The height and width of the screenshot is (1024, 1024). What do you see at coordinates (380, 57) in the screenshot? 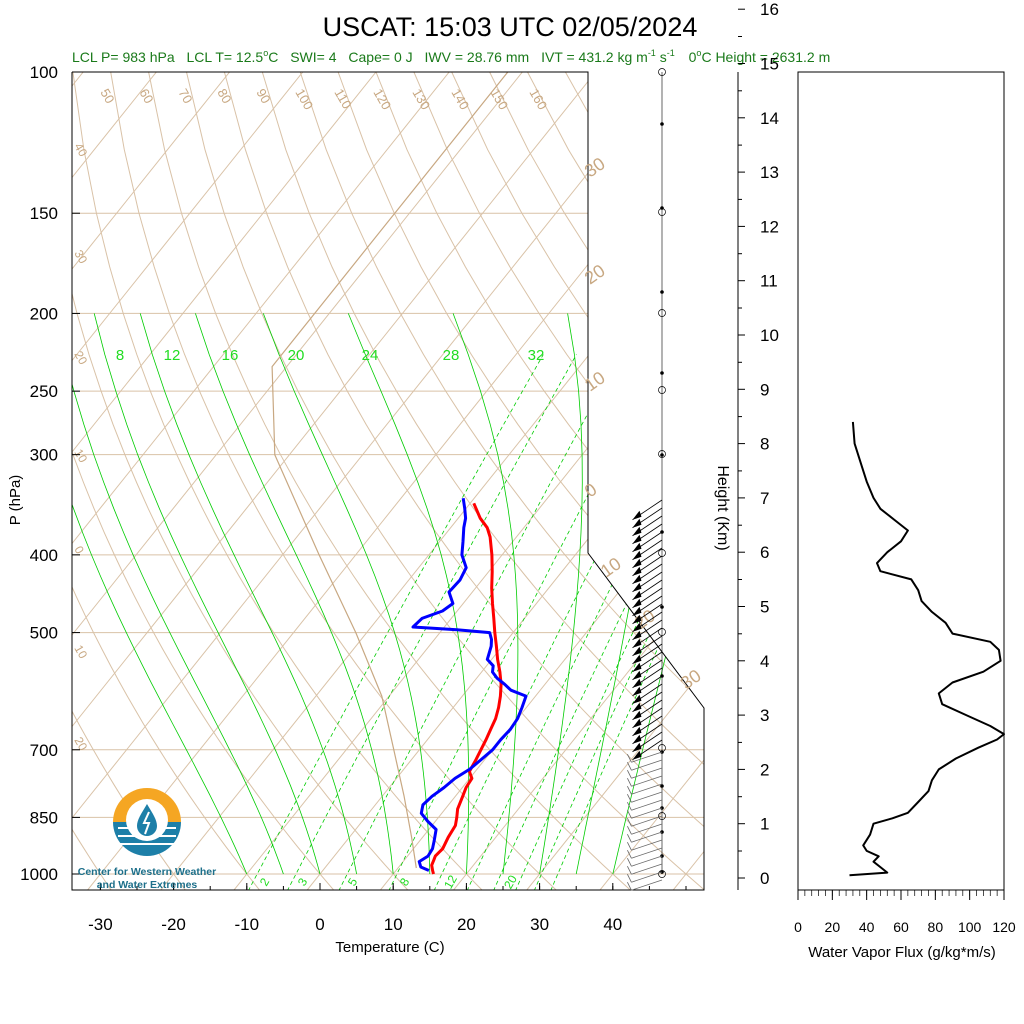
I see `info-cape: Cape= 0 J` at bounding box center [380, 57].